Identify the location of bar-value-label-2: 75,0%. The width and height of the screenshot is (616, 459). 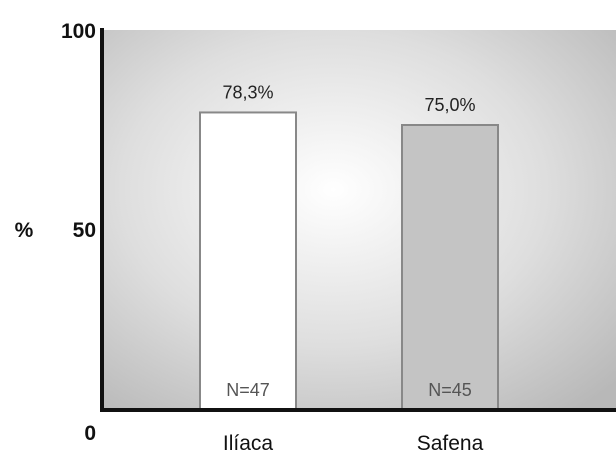
(449, 105).